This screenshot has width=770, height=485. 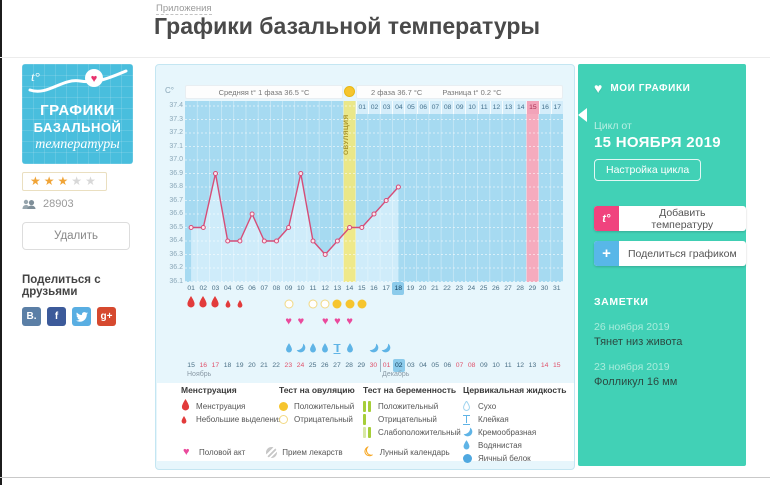 What do you see at coordinates (264, 365) in the screenshot?
I see `calendar-day-cell: 21` at bounding box center [264, 365].